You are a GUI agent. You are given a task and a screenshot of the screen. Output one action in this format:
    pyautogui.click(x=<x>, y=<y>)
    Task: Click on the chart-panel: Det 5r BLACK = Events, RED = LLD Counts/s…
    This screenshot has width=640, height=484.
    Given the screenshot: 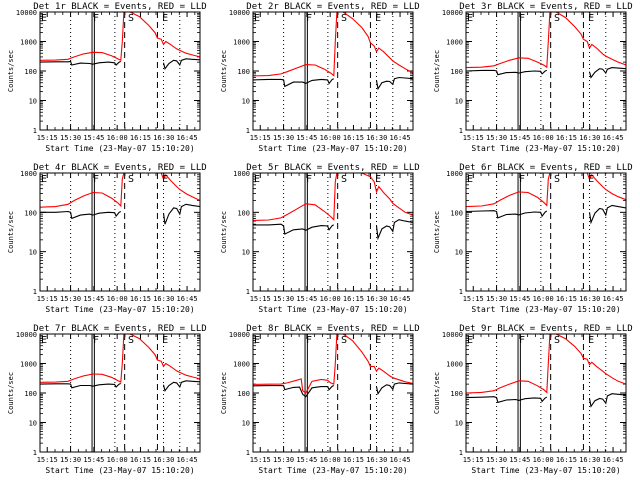 What is the action you would take?
    pyautogui.click(x=320, y=238)
    